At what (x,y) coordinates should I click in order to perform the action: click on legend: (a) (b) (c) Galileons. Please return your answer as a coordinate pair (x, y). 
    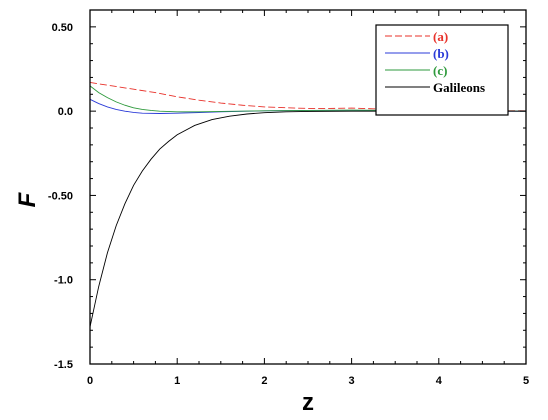
    Looking at the image, I should click on (442, 70).